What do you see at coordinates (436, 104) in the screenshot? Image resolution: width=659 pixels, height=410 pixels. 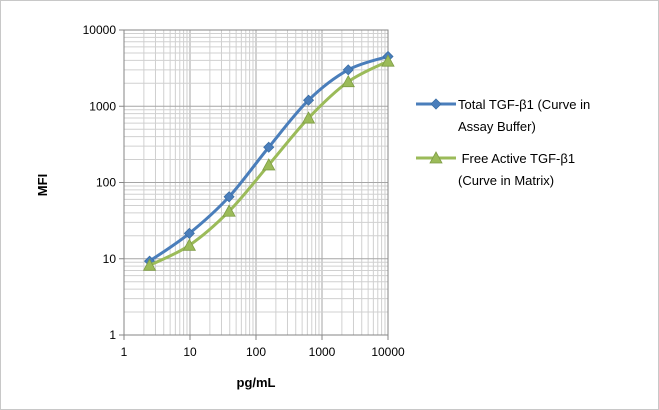 I see `legend-marker-diamond` at bounding box center [436, 104].